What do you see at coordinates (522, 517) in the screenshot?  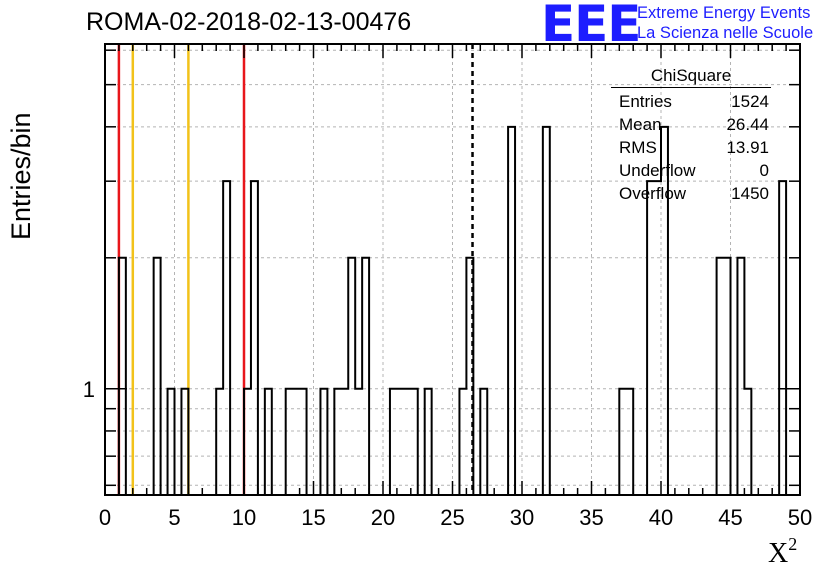 I see `x-tick-label: 30` at bounding box center [522, 517].